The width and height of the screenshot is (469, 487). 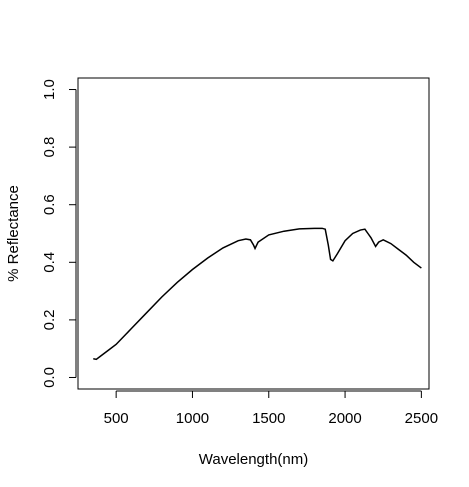 I want to click on x-tick-label: 1000, so click(x=192, y=418).